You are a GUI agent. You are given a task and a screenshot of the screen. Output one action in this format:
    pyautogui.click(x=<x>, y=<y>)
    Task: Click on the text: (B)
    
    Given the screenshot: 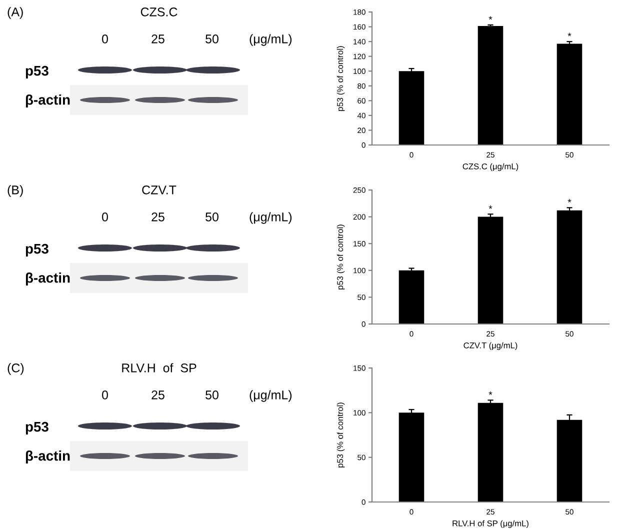 What is the action you would take?
    pyautogui.click(x=15, y=191)
    